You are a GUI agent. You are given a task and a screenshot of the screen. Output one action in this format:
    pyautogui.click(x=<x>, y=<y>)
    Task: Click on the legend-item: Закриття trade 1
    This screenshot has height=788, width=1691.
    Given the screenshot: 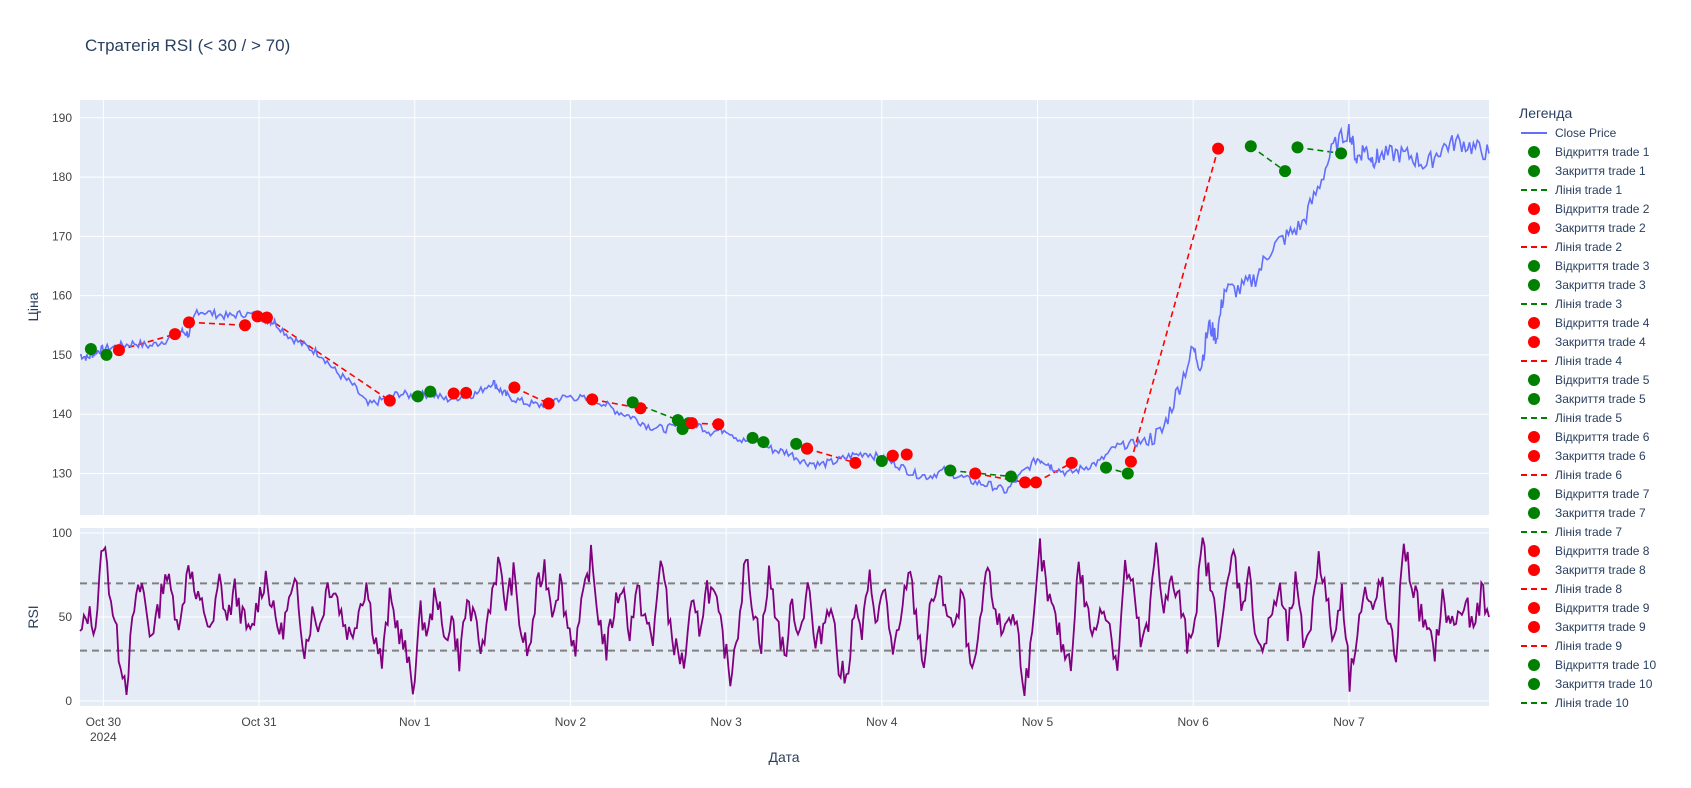 What is the action you would take?
    pyautogui.click(x=1587, y=171)
    